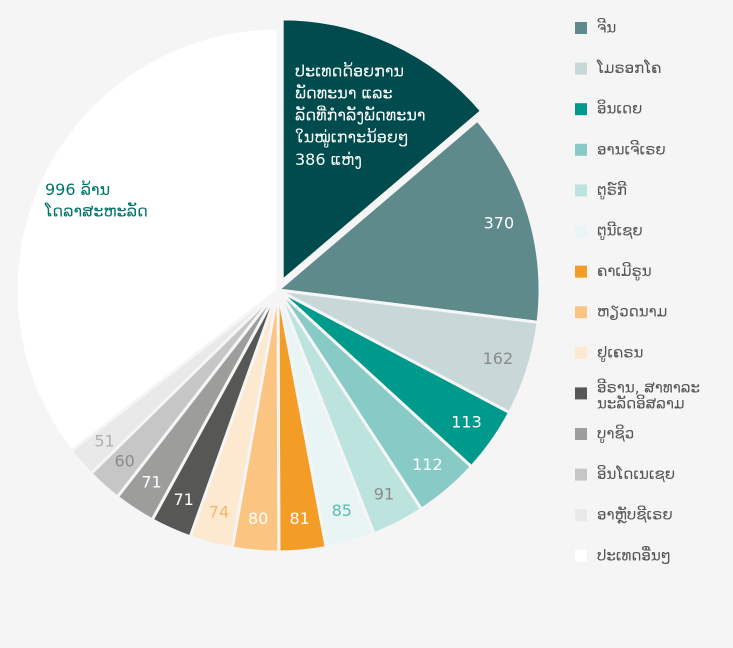 The image size is (733, 648). I want to click on data-label-value: 996, so click(60, 189).